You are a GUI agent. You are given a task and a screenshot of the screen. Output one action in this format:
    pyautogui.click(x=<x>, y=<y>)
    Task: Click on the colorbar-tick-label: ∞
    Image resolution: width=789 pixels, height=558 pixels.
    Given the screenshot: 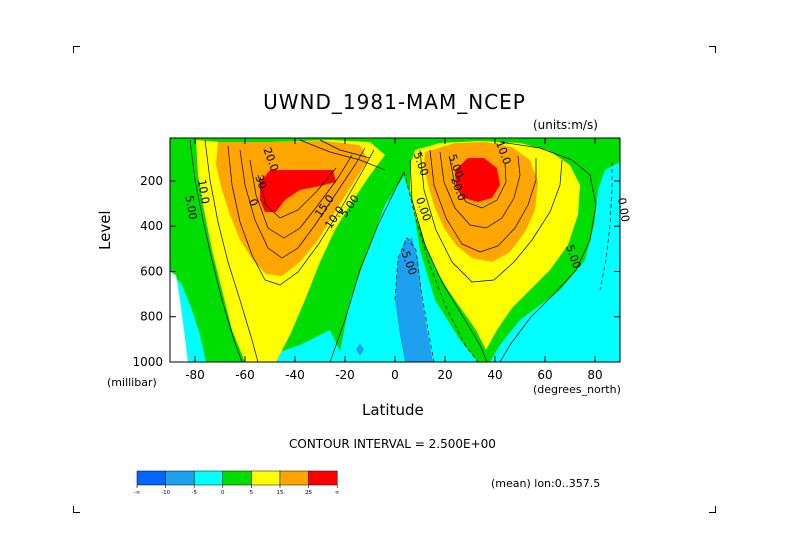 What is the action you would take?
    pyautogui.click(x=337, y=493)
    